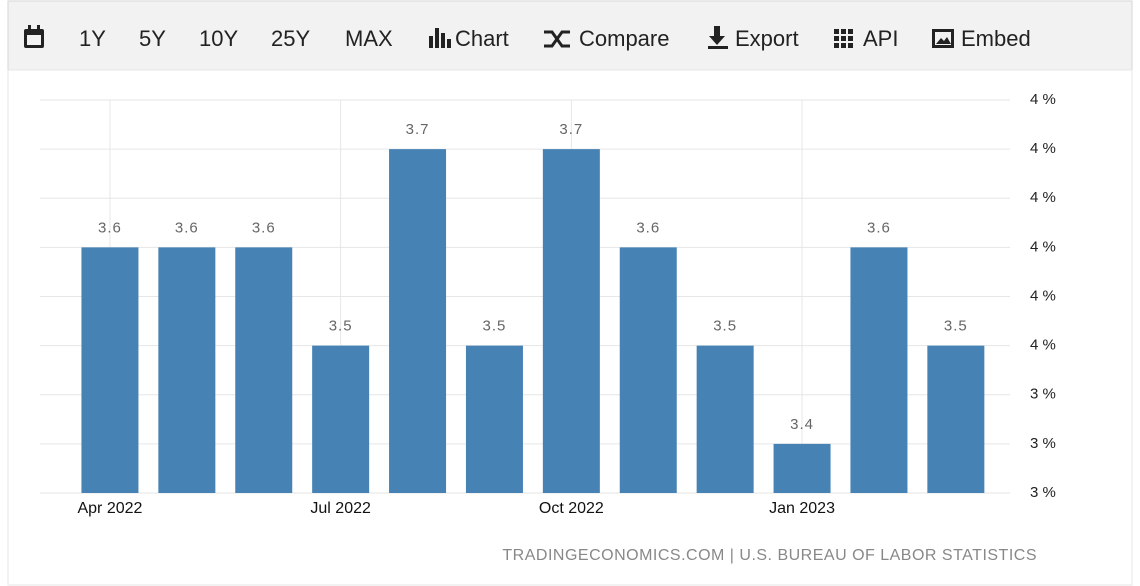 The image size is (1140, 586). Describe the element at coordinates (880, 38) in the screenshot. I see `api-button: API` at that location.